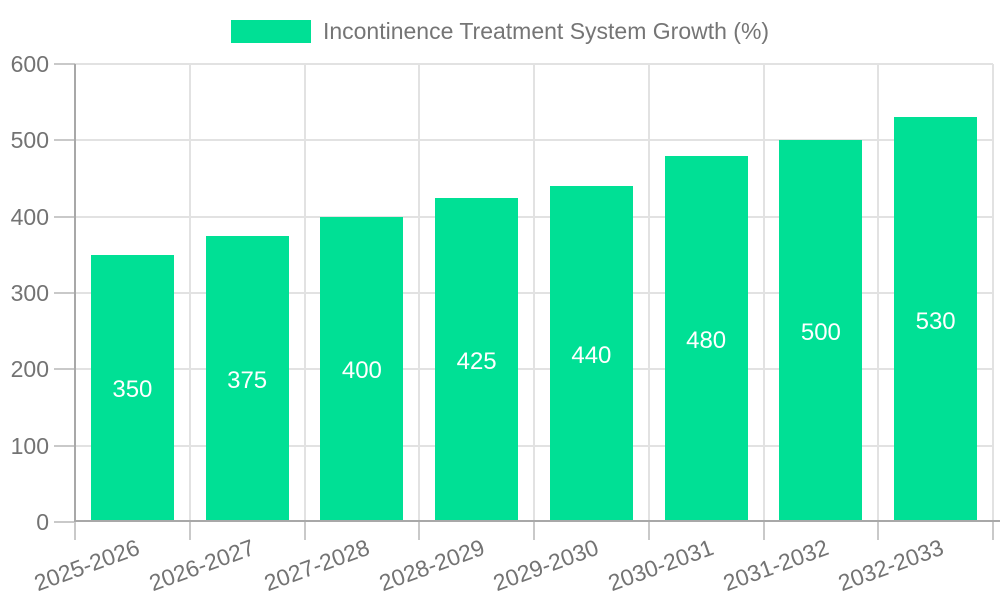 This screenshot has height=600, width=1000. I want to click on bar-value-label: 500, so click(820, 333).